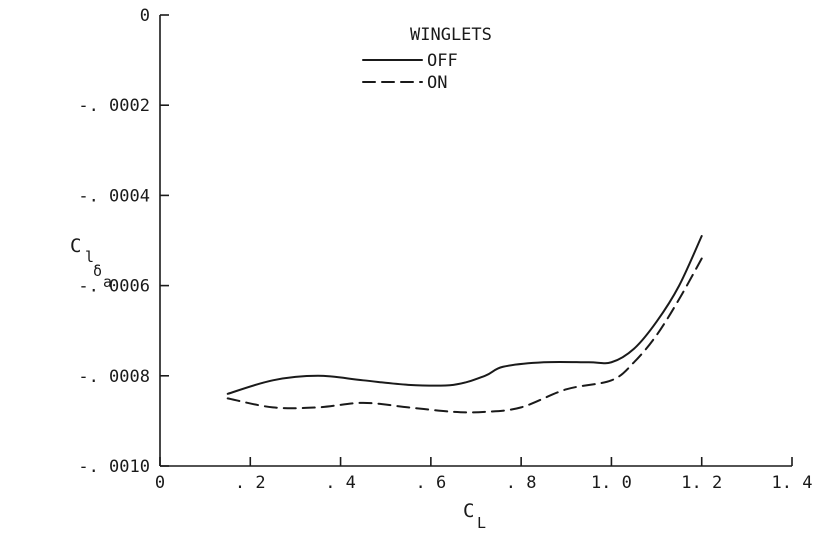 This screenshot has height=537, width=814. What do you see at coordinates (114, 196) in the screenshot?
I see `y-tick-label: -. 0004` at bounding box center [114, 196].